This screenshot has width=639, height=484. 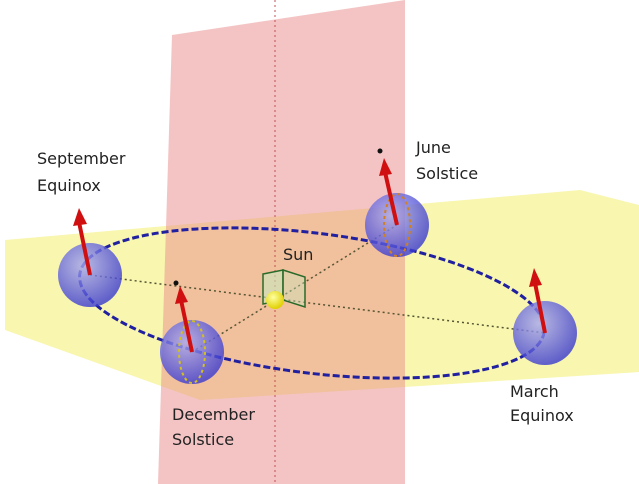 I want to click on equinox-line, so click(x=317, y=304).